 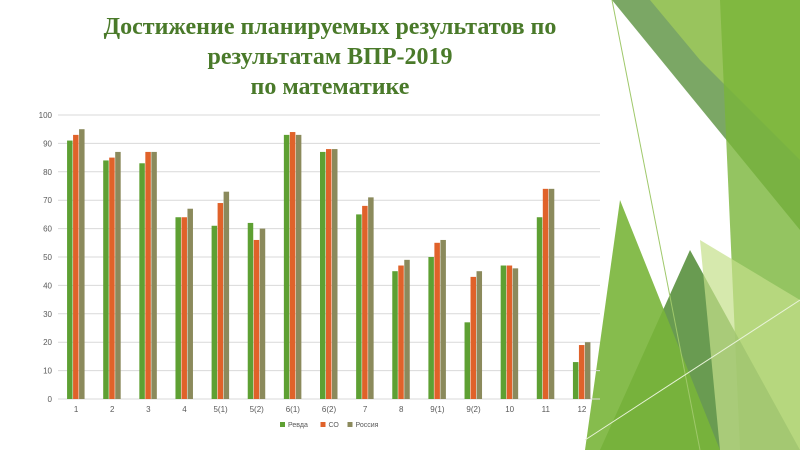 I want to click on x-tick-label: 11, so click(x=546, y=409).